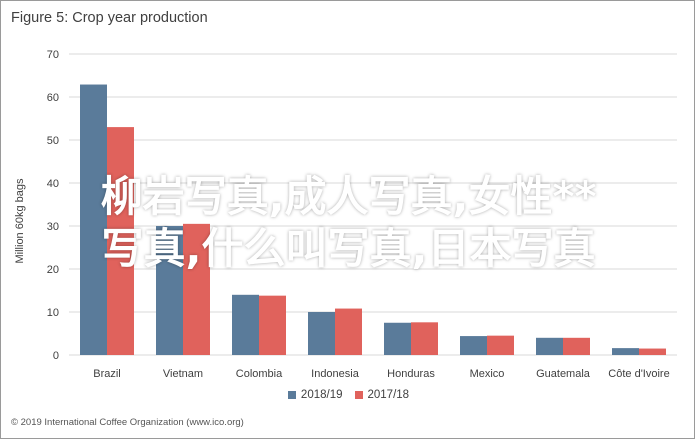  What do you see at coordinates (411, 374) in the screenshot?
I see `x-tick-label: Honduras` at bounding box center [411, 374].